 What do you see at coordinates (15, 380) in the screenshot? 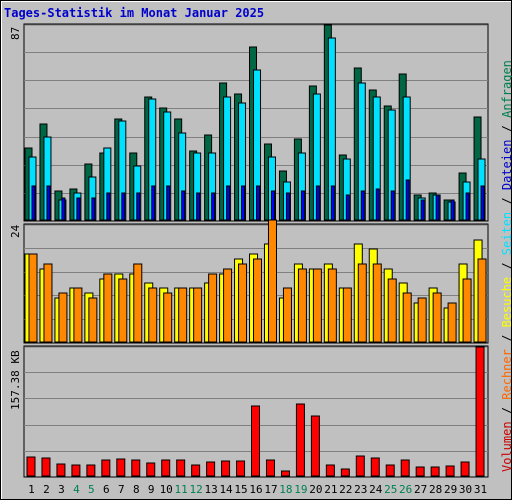
I see `panel3-ymax-label: 157.38 KB` at bounding box center [15, 380].